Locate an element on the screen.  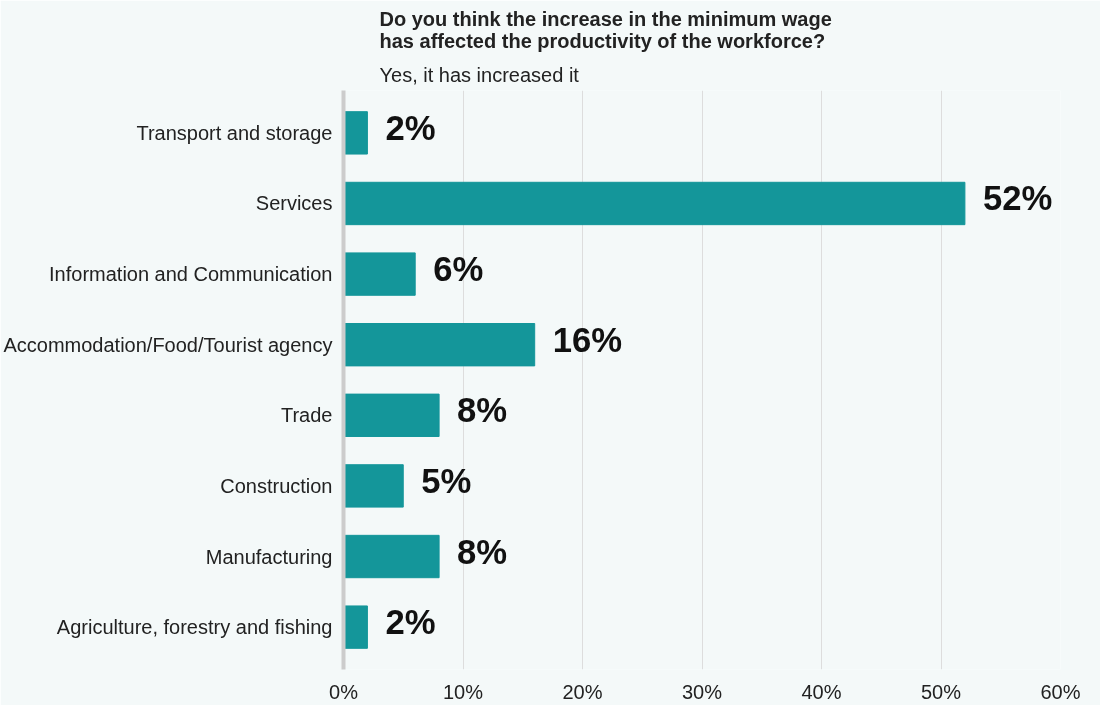
x-tick-label: 10% is located at coordinates (463, 691).